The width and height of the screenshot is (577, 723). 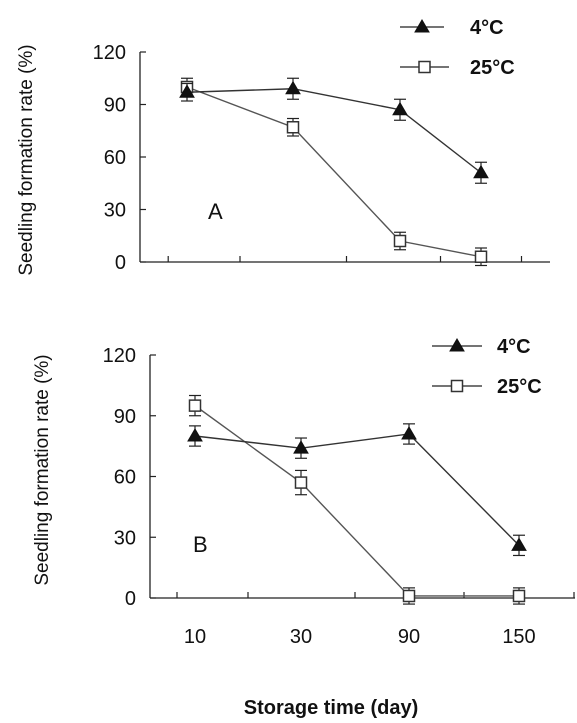 What do you see at coordinates (301, 637) in the screenshot?
I see `x-tick-label: 30` at bounding box center [301, 637].